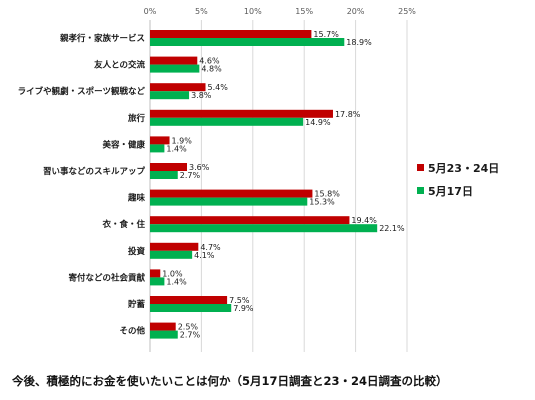  I want to click on data-label: 3.6%, so click(199, 167).